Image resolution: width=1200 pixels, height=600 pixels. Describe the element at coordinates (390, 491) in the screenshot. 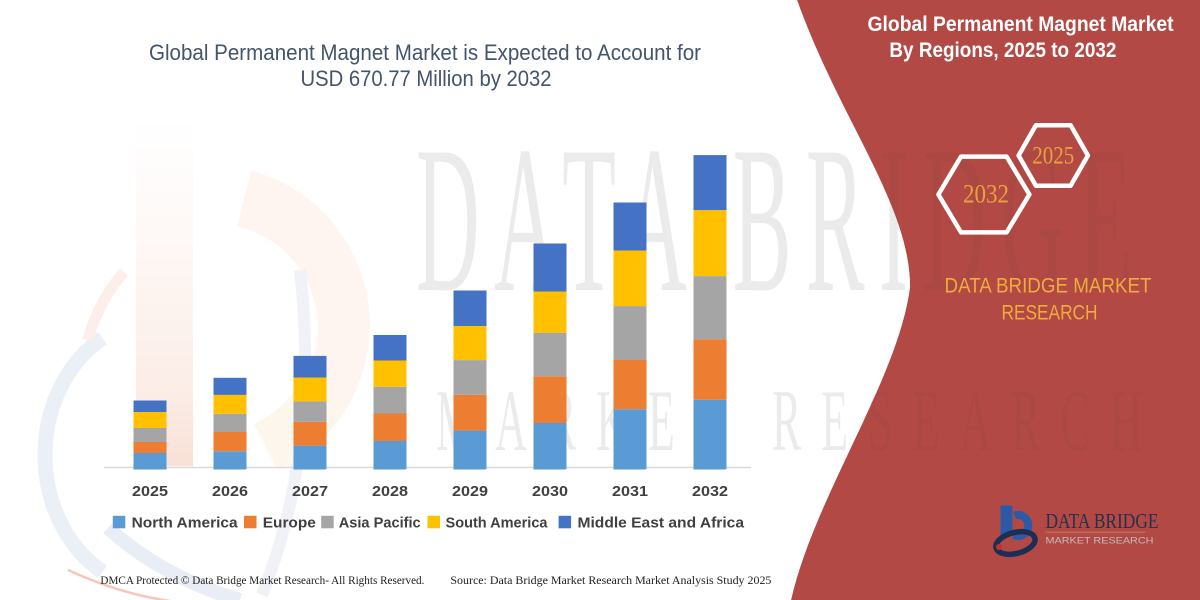

I see `svg-text: 2028` at that location.